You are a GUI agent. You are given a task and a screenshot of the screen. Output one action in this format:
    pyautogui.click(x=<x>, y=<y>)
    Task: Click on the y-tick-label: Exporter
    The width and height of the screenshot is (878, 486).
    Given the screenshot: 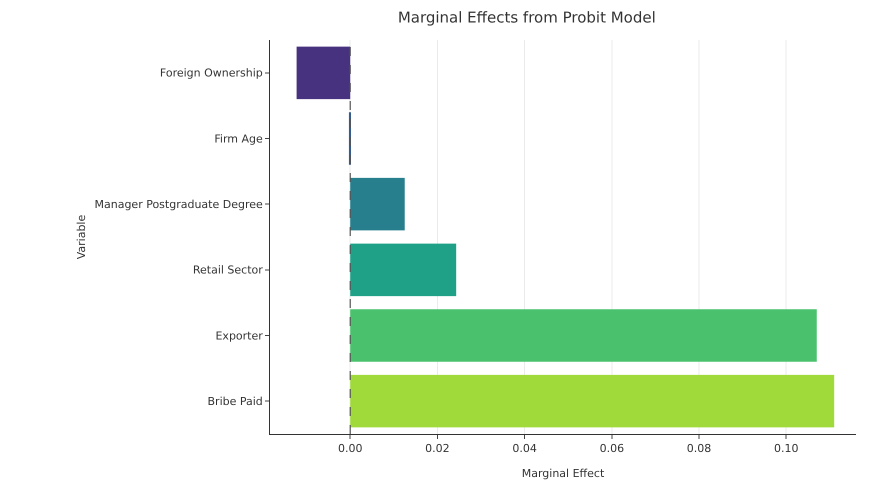 What is the action you would take?
    pyautogui.click(x=239, y=335)
    